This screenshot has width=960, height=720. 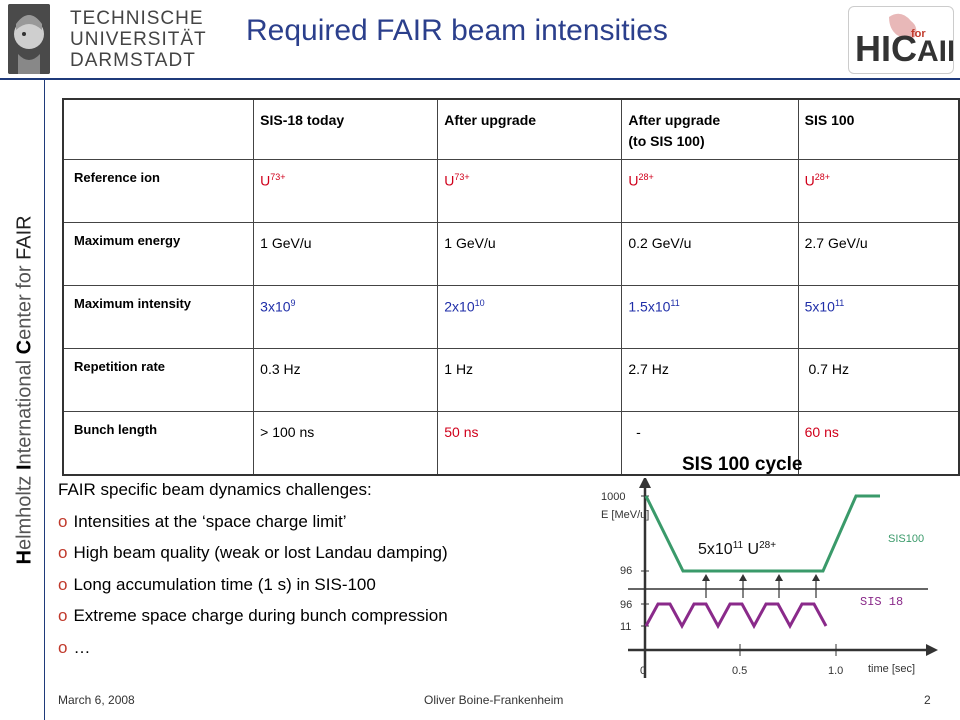 I want to click on table-cell: 1 Hz, so click(x=530, y=379).